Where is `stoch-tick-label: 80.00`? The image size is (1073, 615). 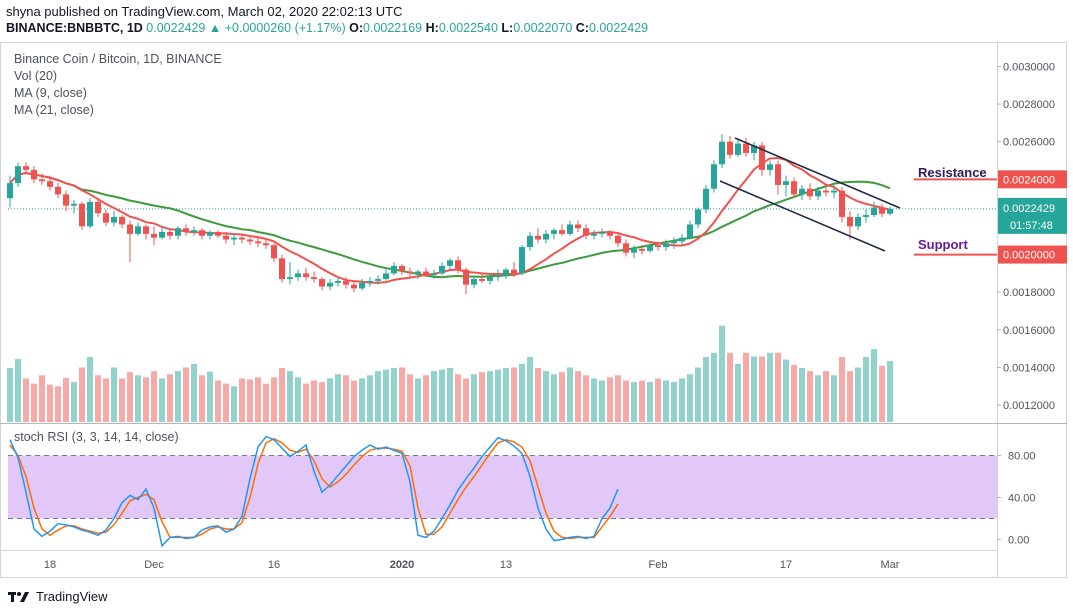 stoch-tick-label: 80.00 is located at coordinates (1022, 457).